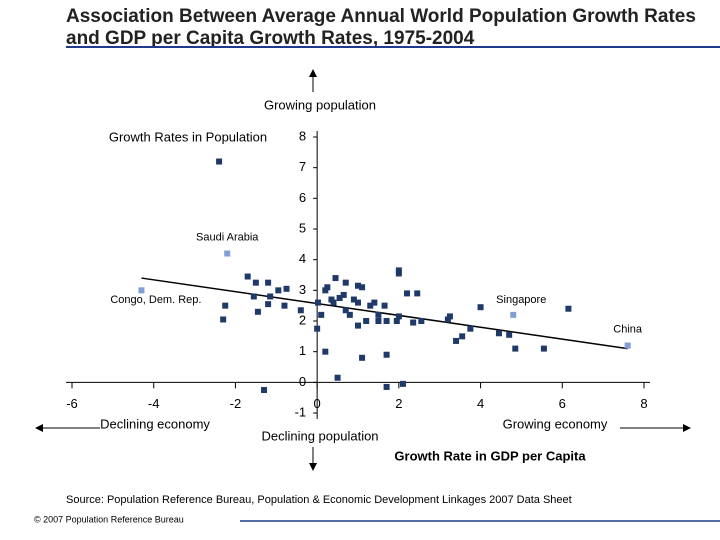 This screenshot has width=720, height=540. Describe the element at coordinates (302, 135) in the screenshot. I see `y-tick-label: 8` at that location.